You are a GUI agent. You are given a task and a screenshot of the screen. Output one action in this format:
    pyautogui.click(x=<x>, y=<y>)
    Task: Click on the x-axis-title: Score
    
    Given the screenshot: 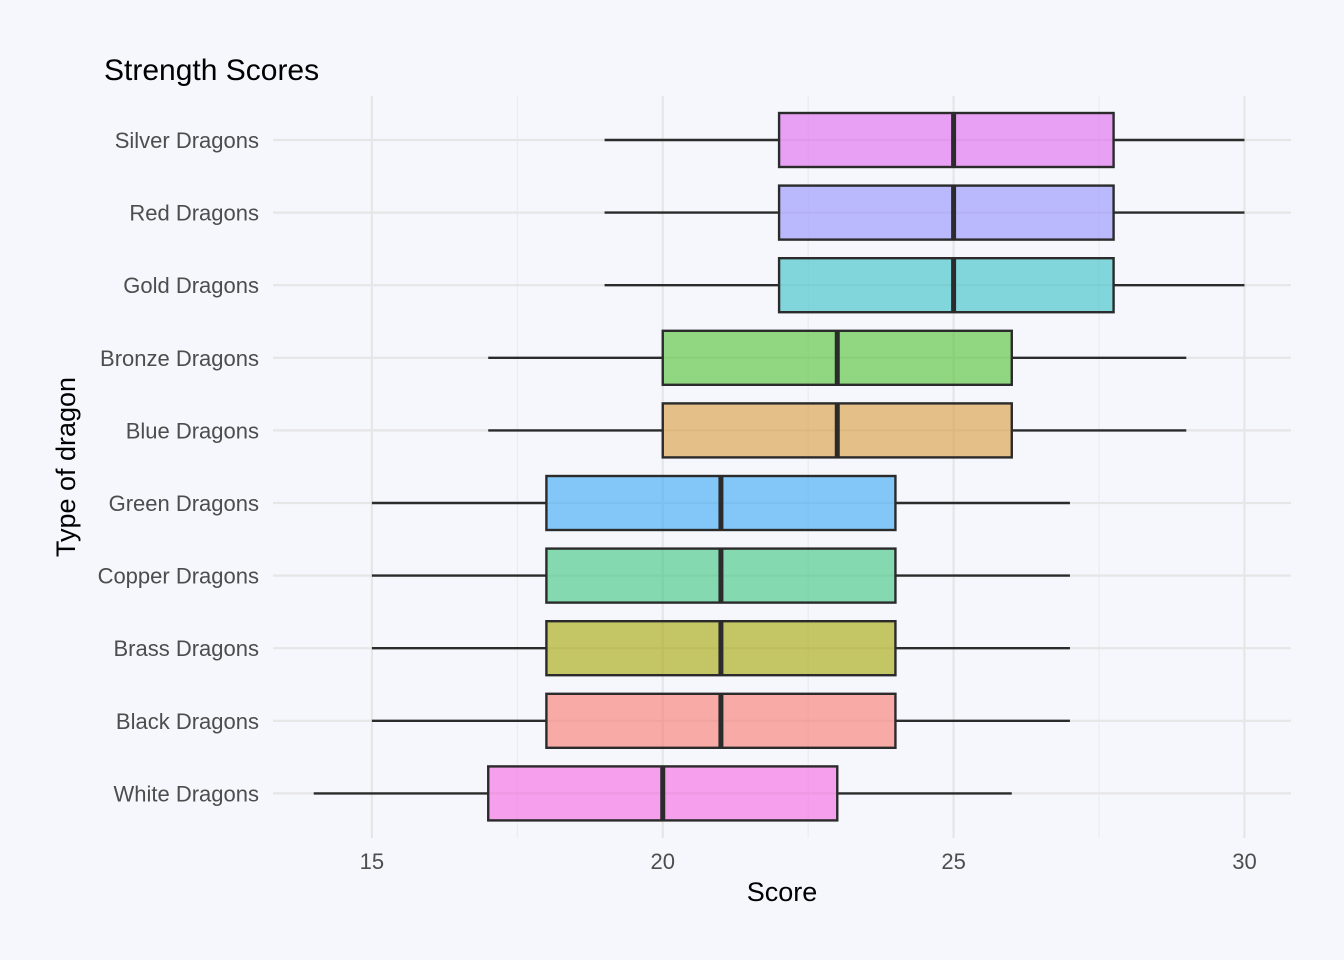 What is the action you would take?
    pyautogui.click(x=782, y=892)
    